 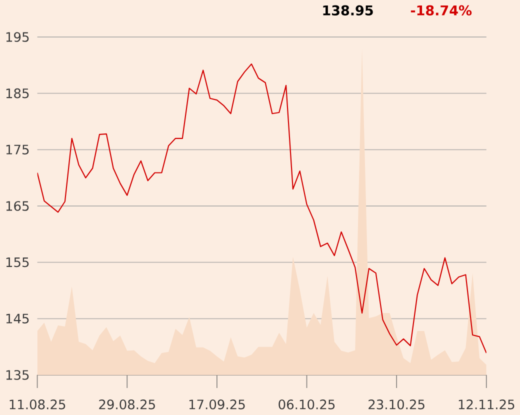 I want to click on y-tick-label: 175, so click(x=17, y=149).